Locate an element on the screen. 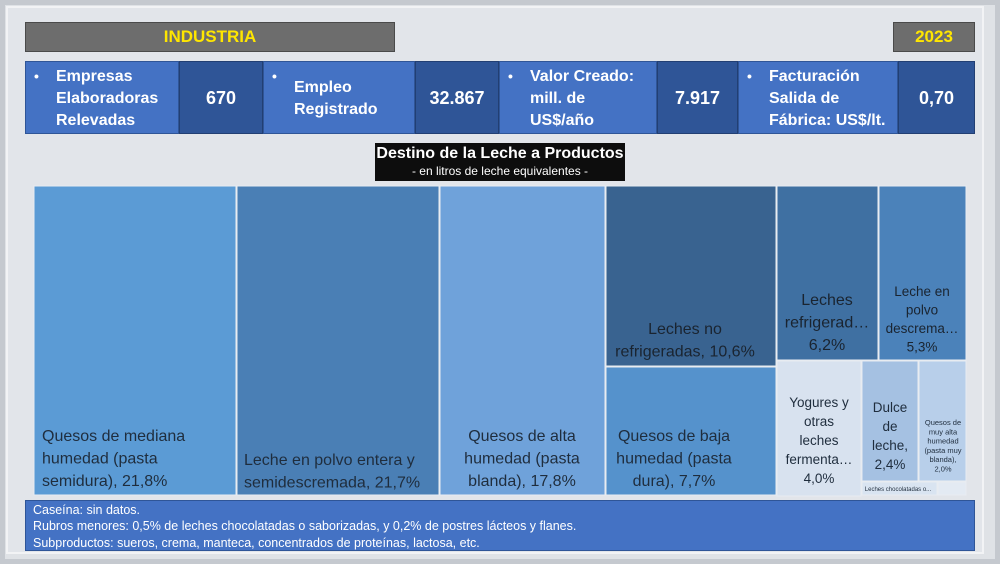  treemap-tile: Leches no refrigeradas, 10,6% is located at coordinates (691, 276).